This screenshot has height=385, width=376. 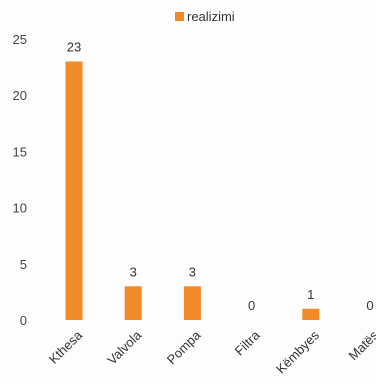 I want to click on category-label: Pompa, so click(x=184, y=347).